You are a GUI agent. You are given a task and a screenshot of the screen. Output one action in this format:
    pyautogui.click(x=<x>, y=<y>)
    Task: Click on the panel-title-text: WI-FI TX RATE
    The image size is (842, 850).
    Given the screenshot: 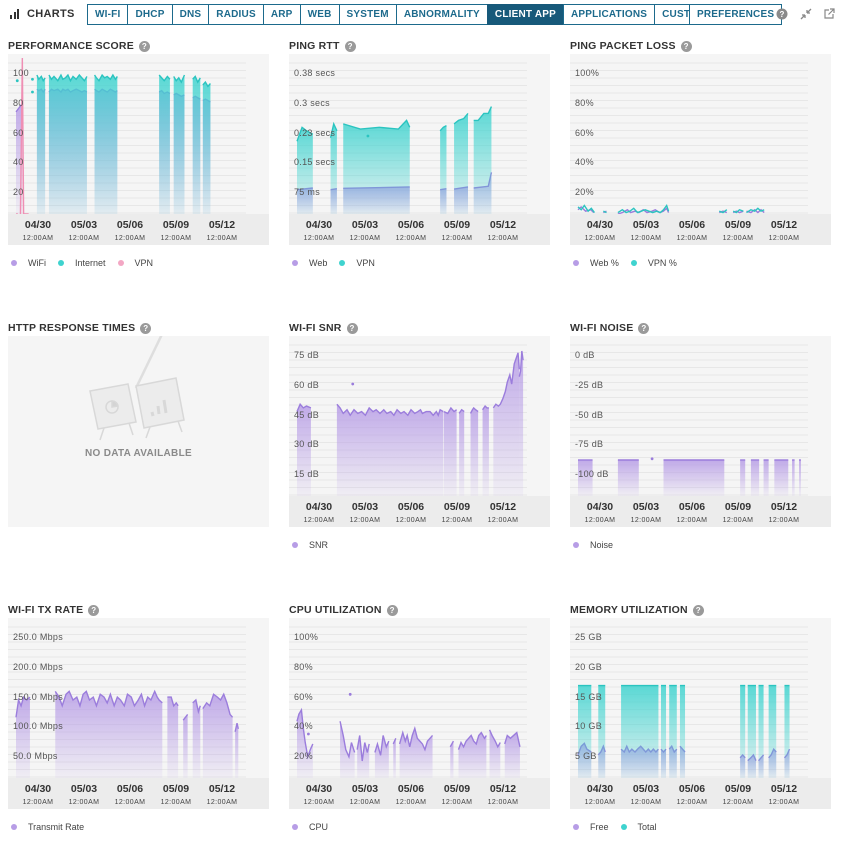 What is the action you would take?
    pyautogui.click(x=46, y=610)
    